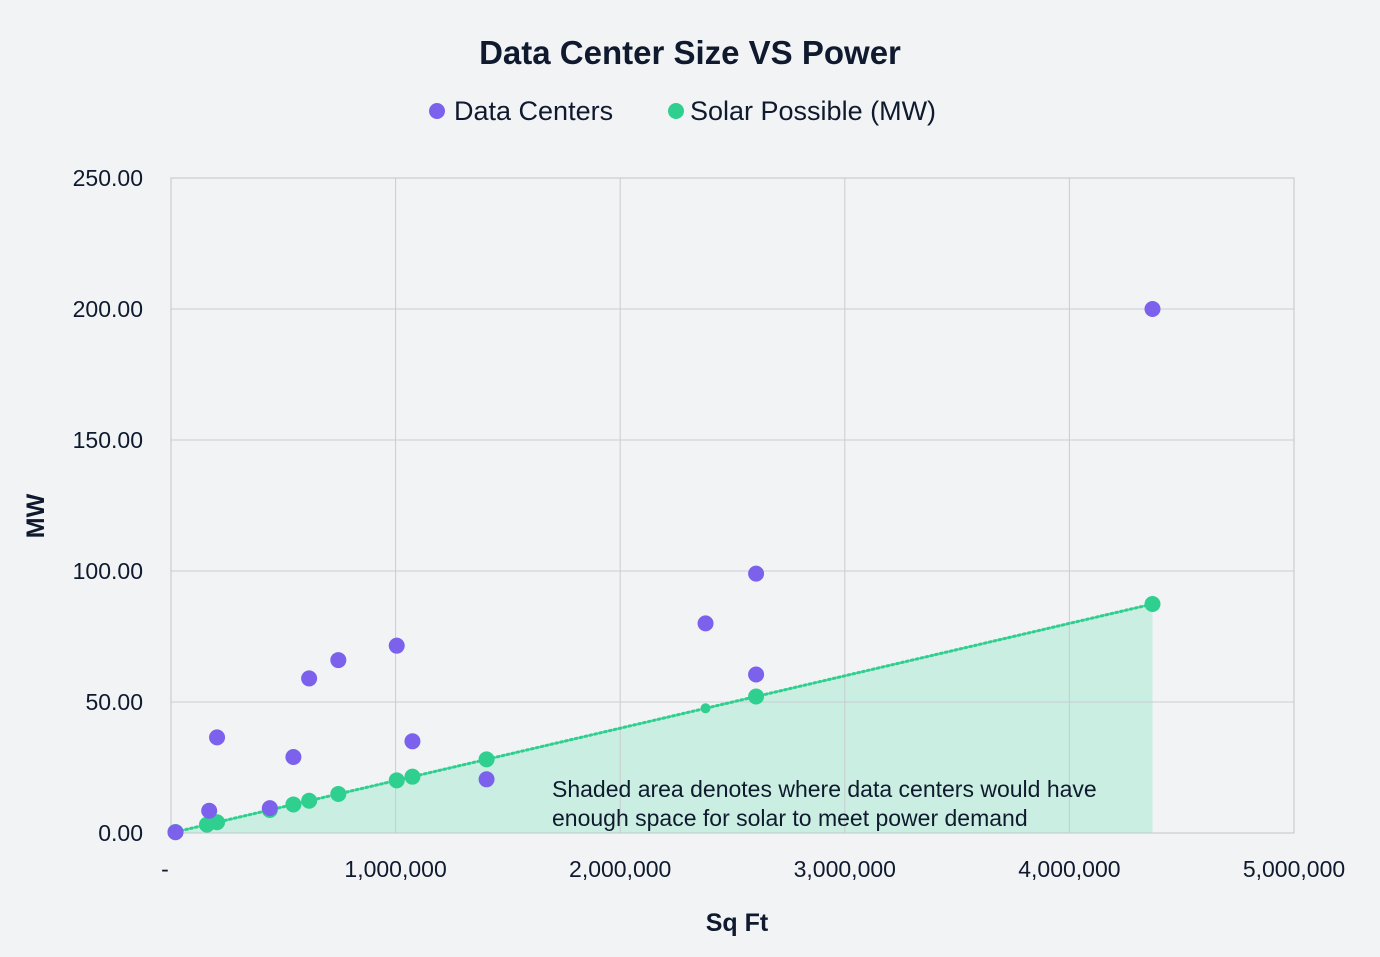  I want to click on y-tick-label: 100.00, so click(108, 571).